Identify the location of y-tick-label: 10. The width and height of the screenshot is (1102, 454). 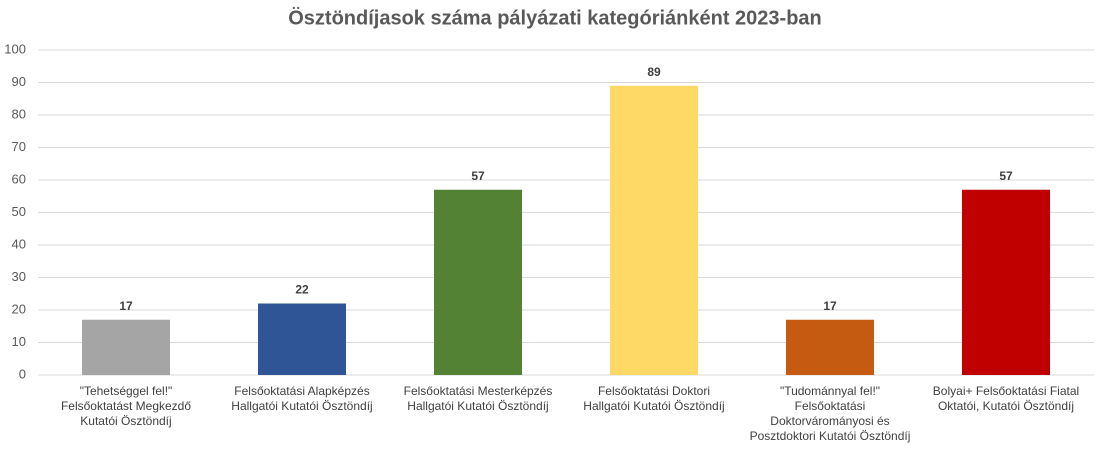
(19, 341).